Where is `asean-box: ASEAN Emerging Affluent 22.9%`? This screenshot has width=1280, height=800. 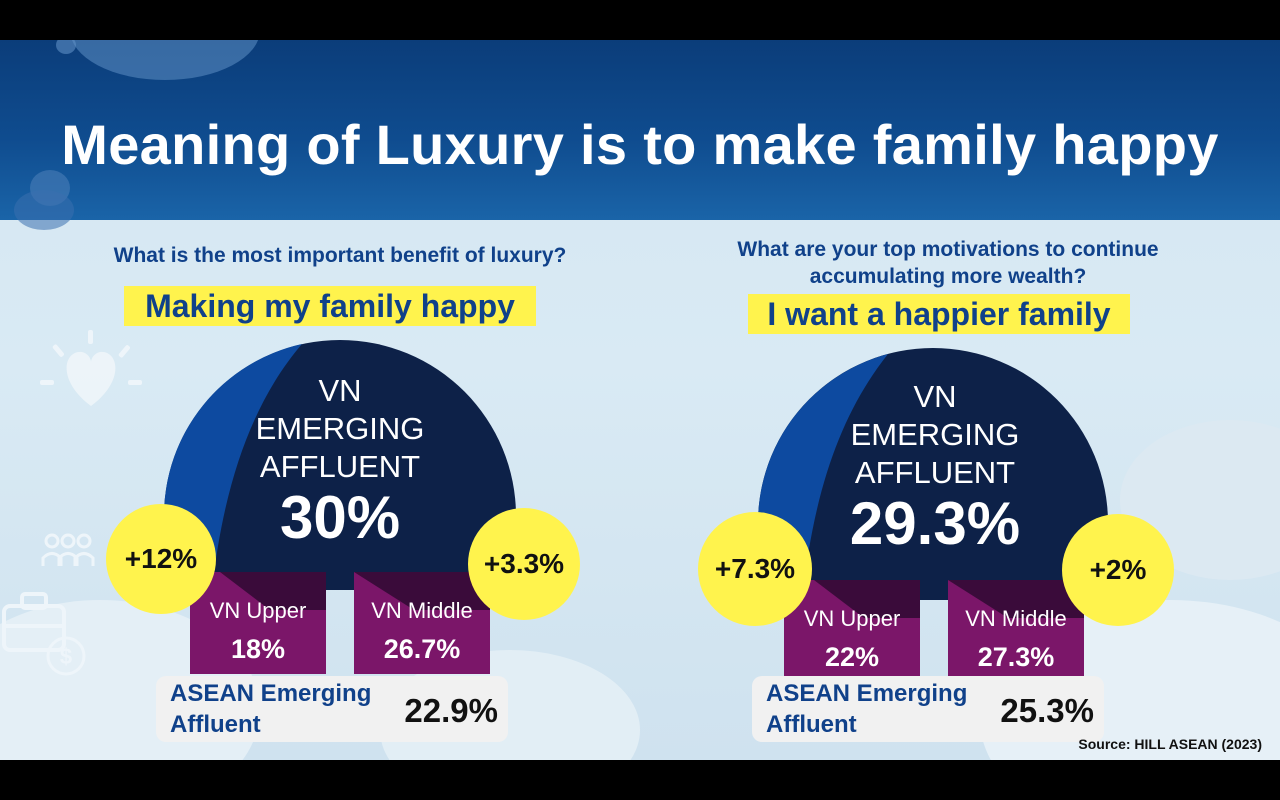
asean-box: ASEAN Emerging Affluent 22.9% is located at coordinates (332, 709).